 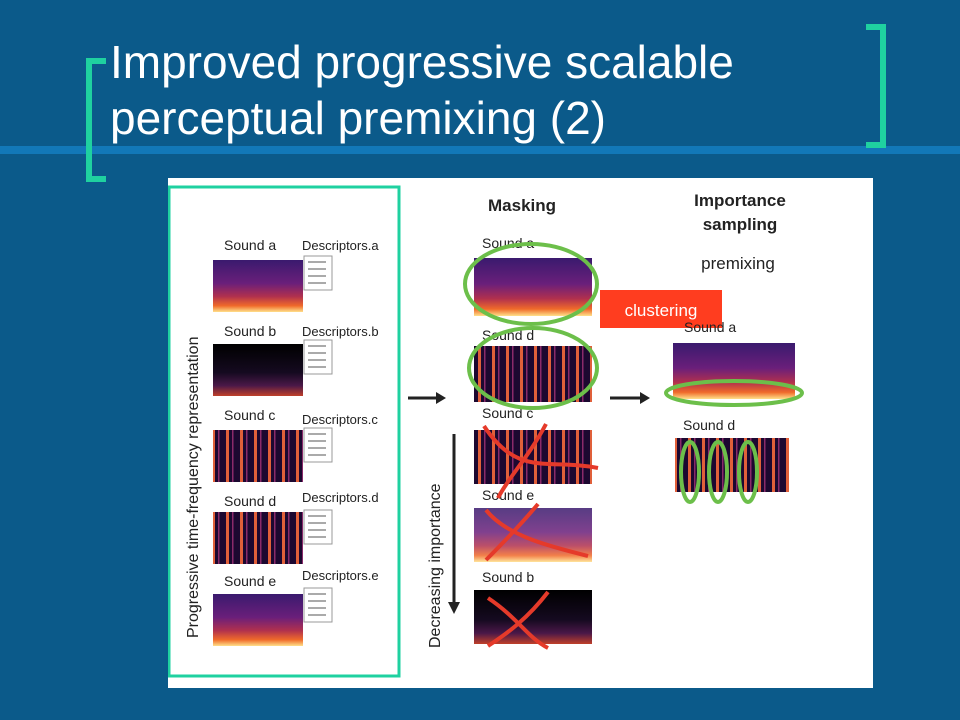 I want to click on left-row-a: Sound a Descriptors.a, so click(x=296, y=274).